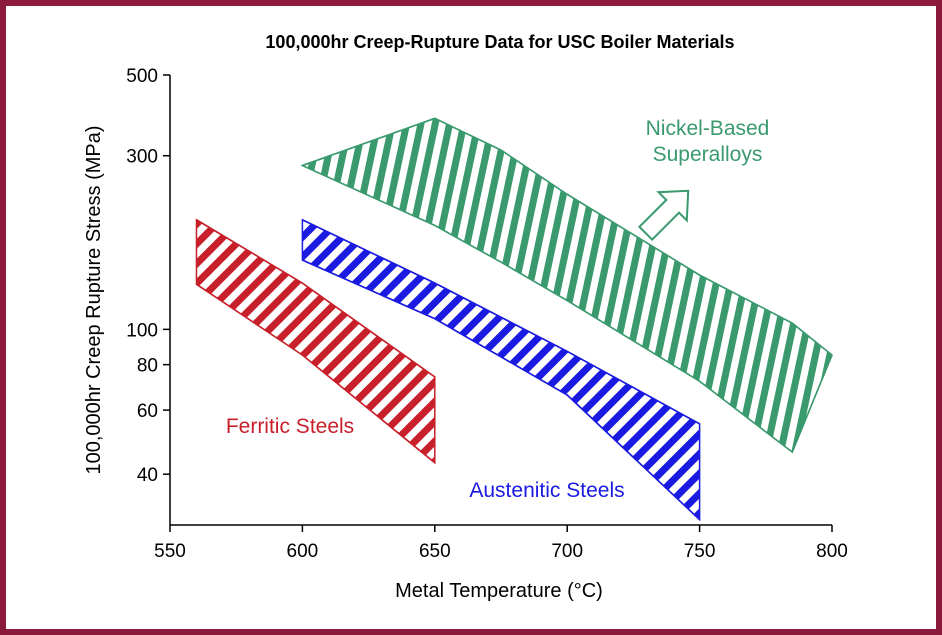  I want to click on x-axis-label: Metal Temperature (°C), so click(499, 591).